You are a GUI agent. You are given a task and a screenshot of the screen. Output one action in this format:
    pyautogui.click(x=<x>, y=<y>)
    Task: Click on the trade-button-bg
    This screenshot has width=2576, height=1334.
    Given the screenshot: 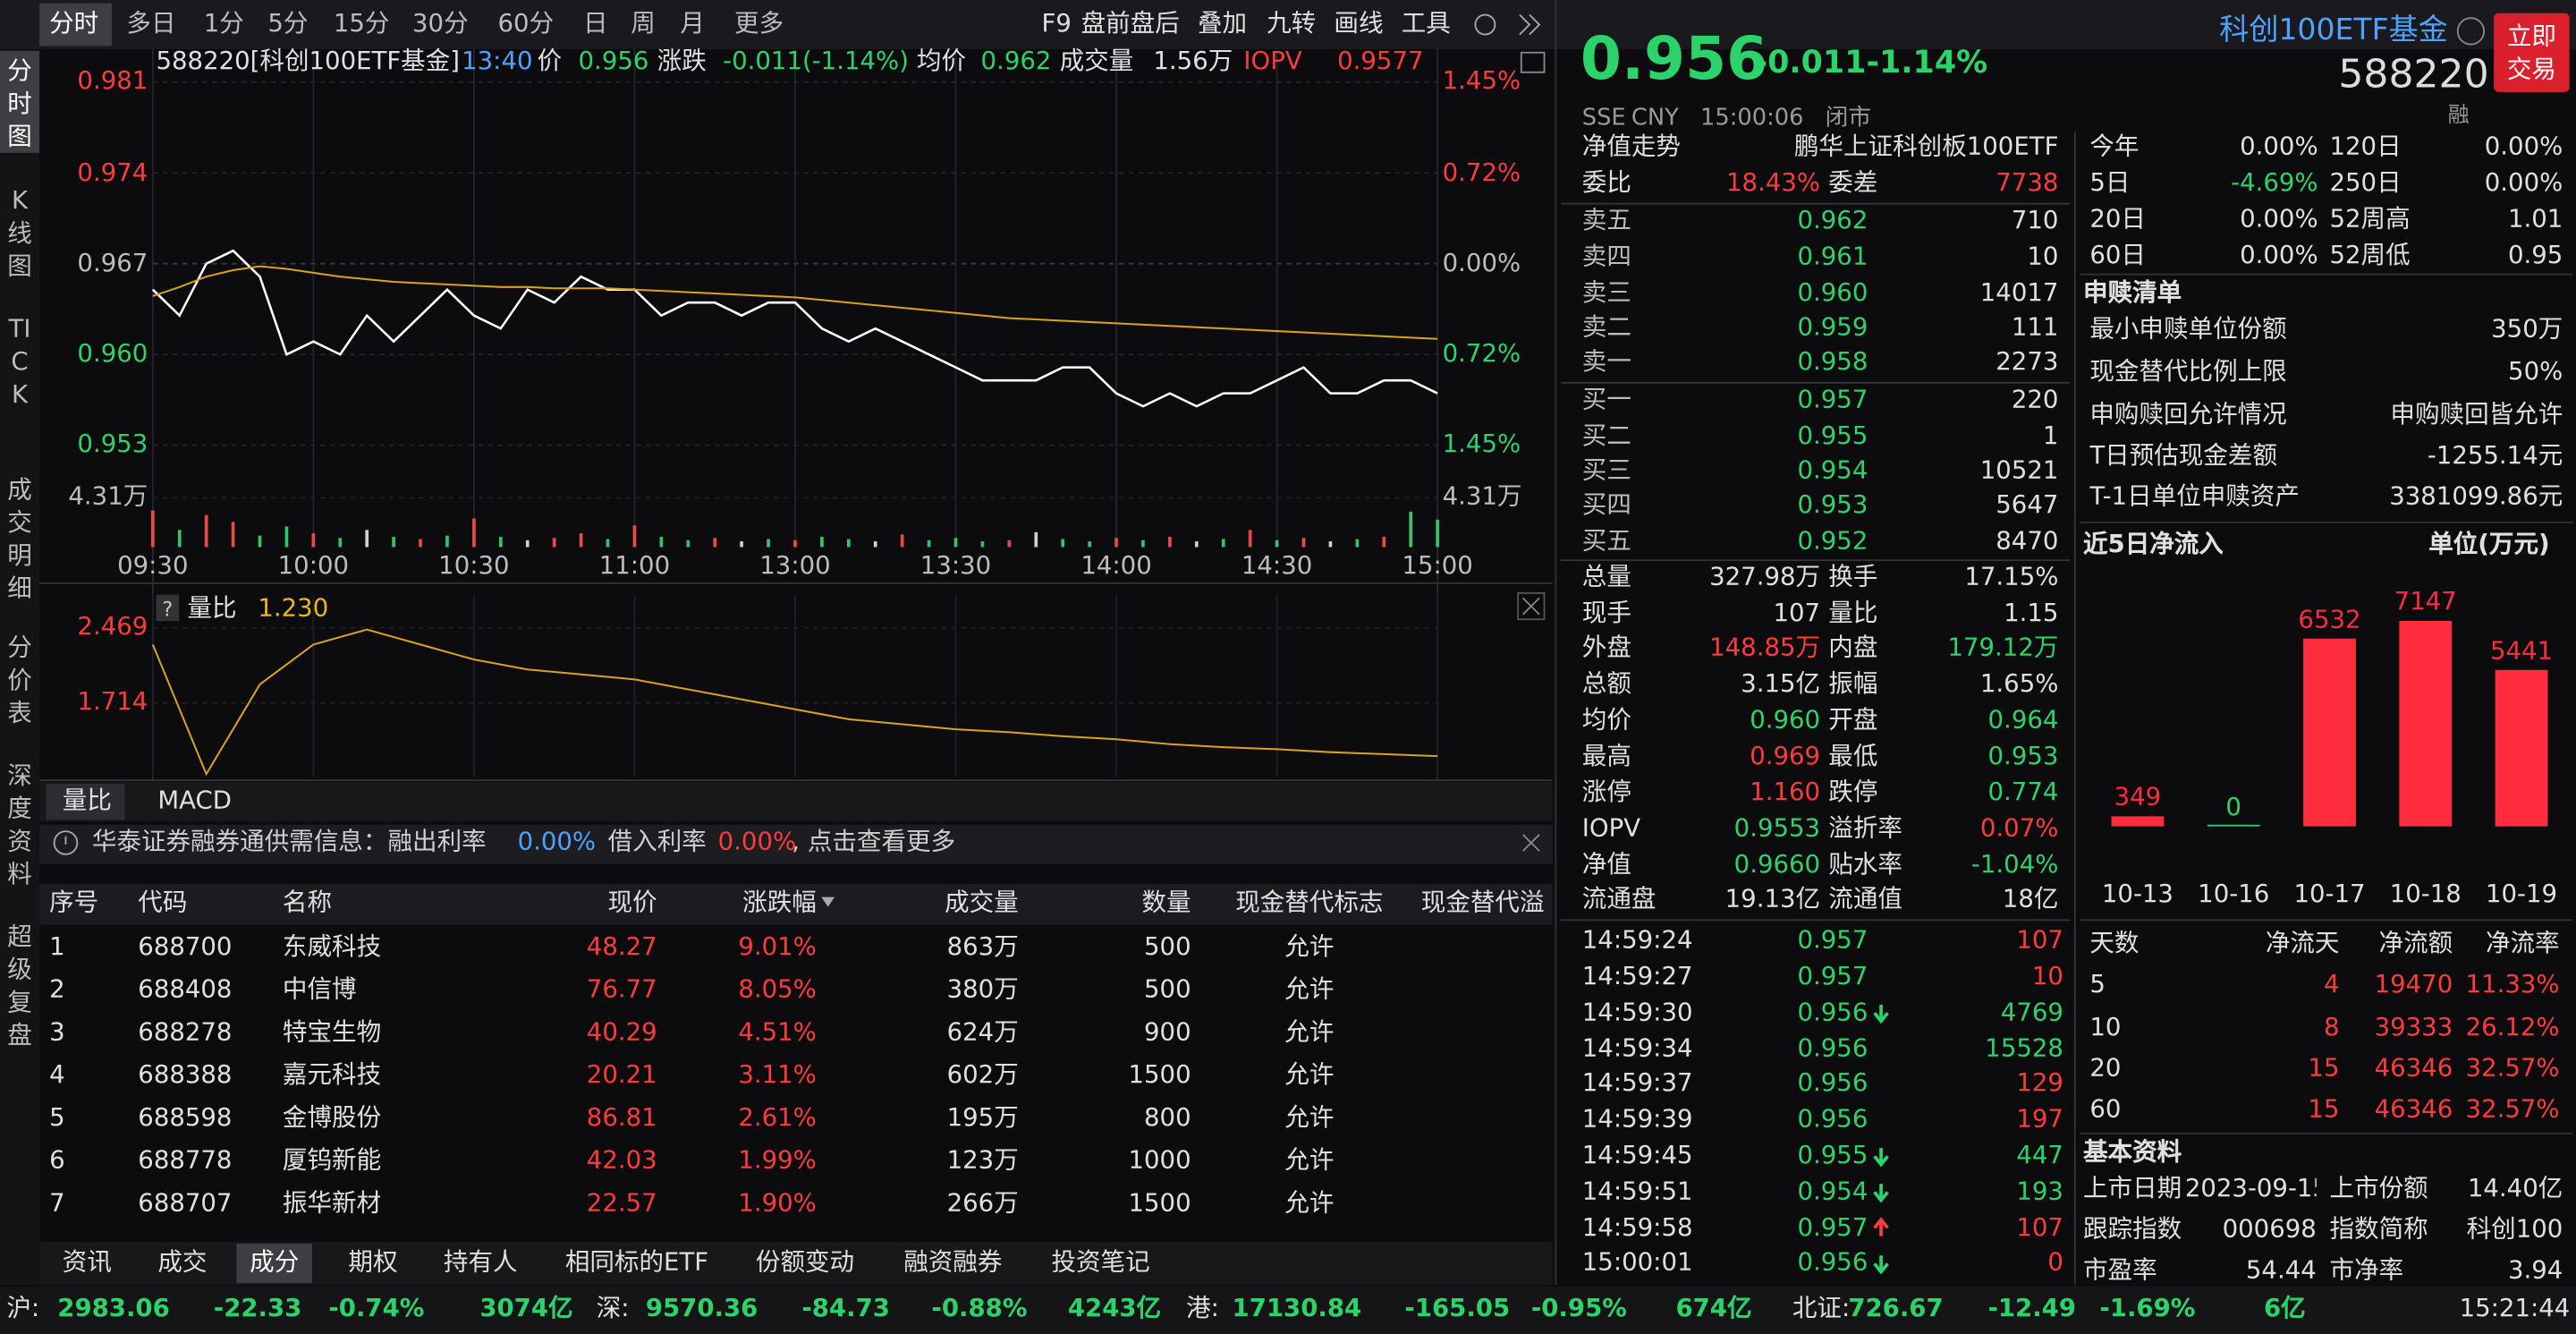 What is the action you would take?
    pyautogui.click(x=2532, y=52)
    